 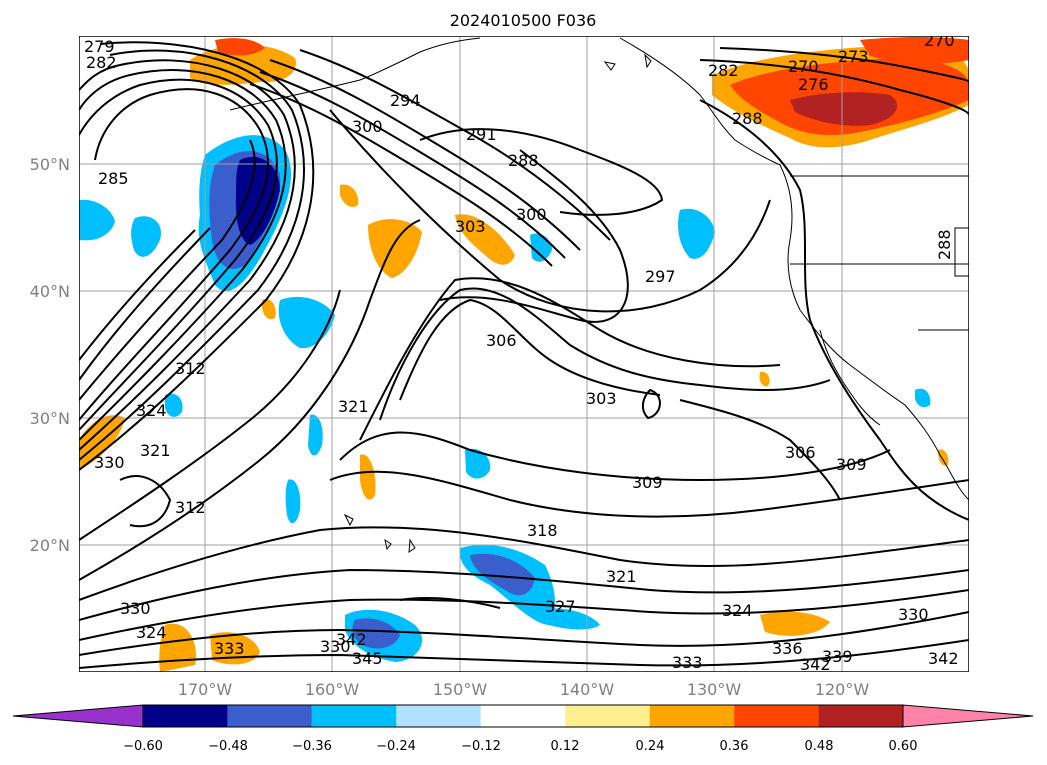 I want to click on colorbar-frame, so click(x=523, y=716).